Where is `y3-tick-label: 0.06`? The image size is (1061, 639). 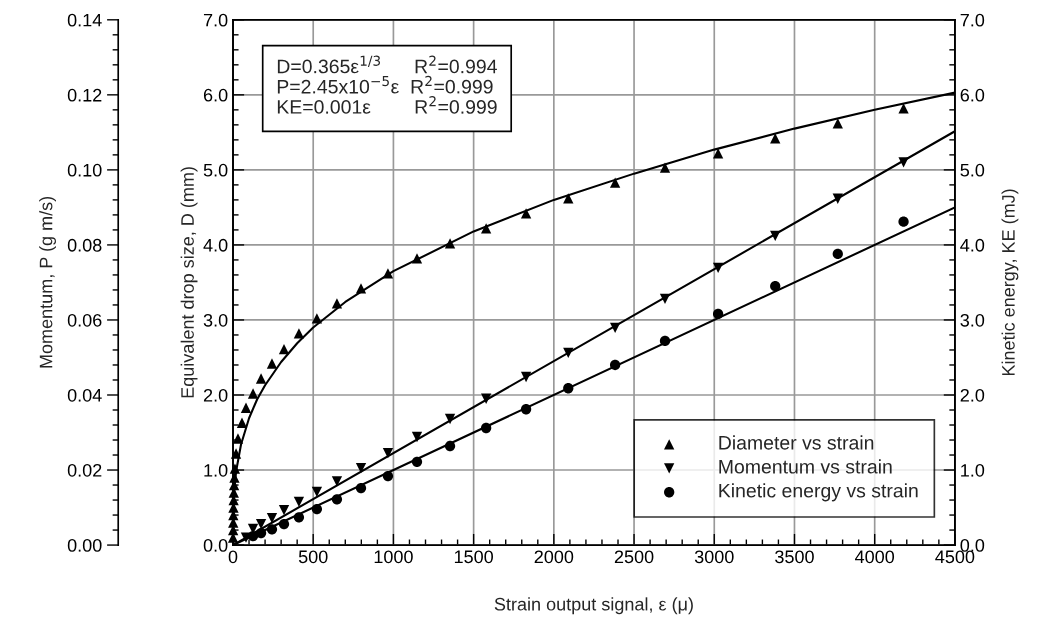 y3-tick-label: 0.06 is located at coordinates (84, 320).